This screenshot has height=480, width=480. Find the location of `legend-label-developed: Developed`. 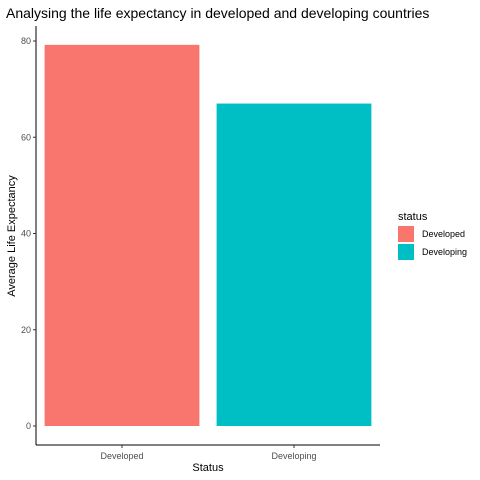

legend-label-developed: Developed is located at coordinates (443, 234).